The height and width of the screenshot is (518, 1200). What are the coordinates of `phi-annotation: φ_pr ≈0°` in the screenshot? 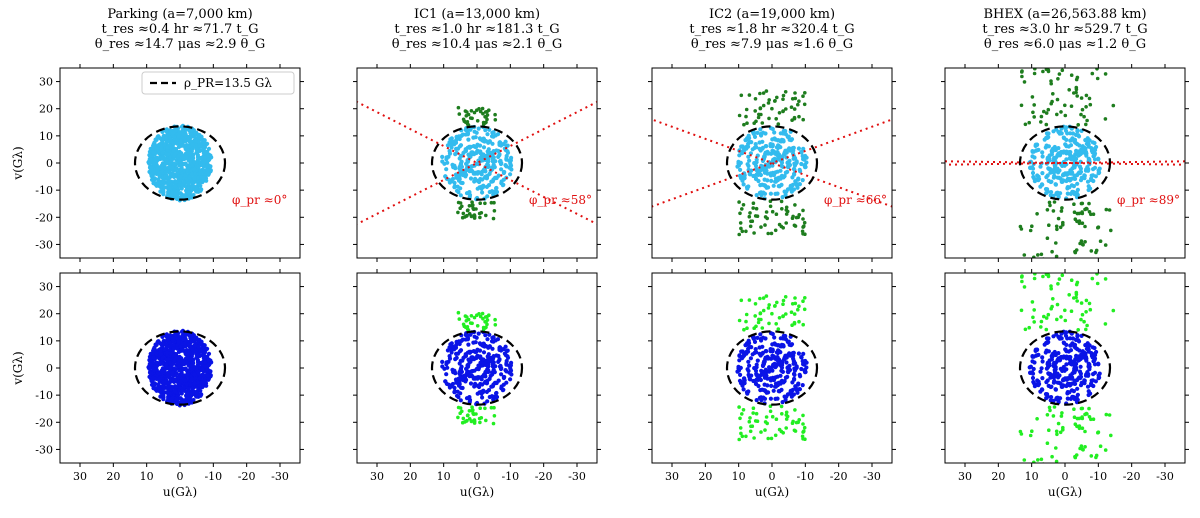 It's located at (259, 200).